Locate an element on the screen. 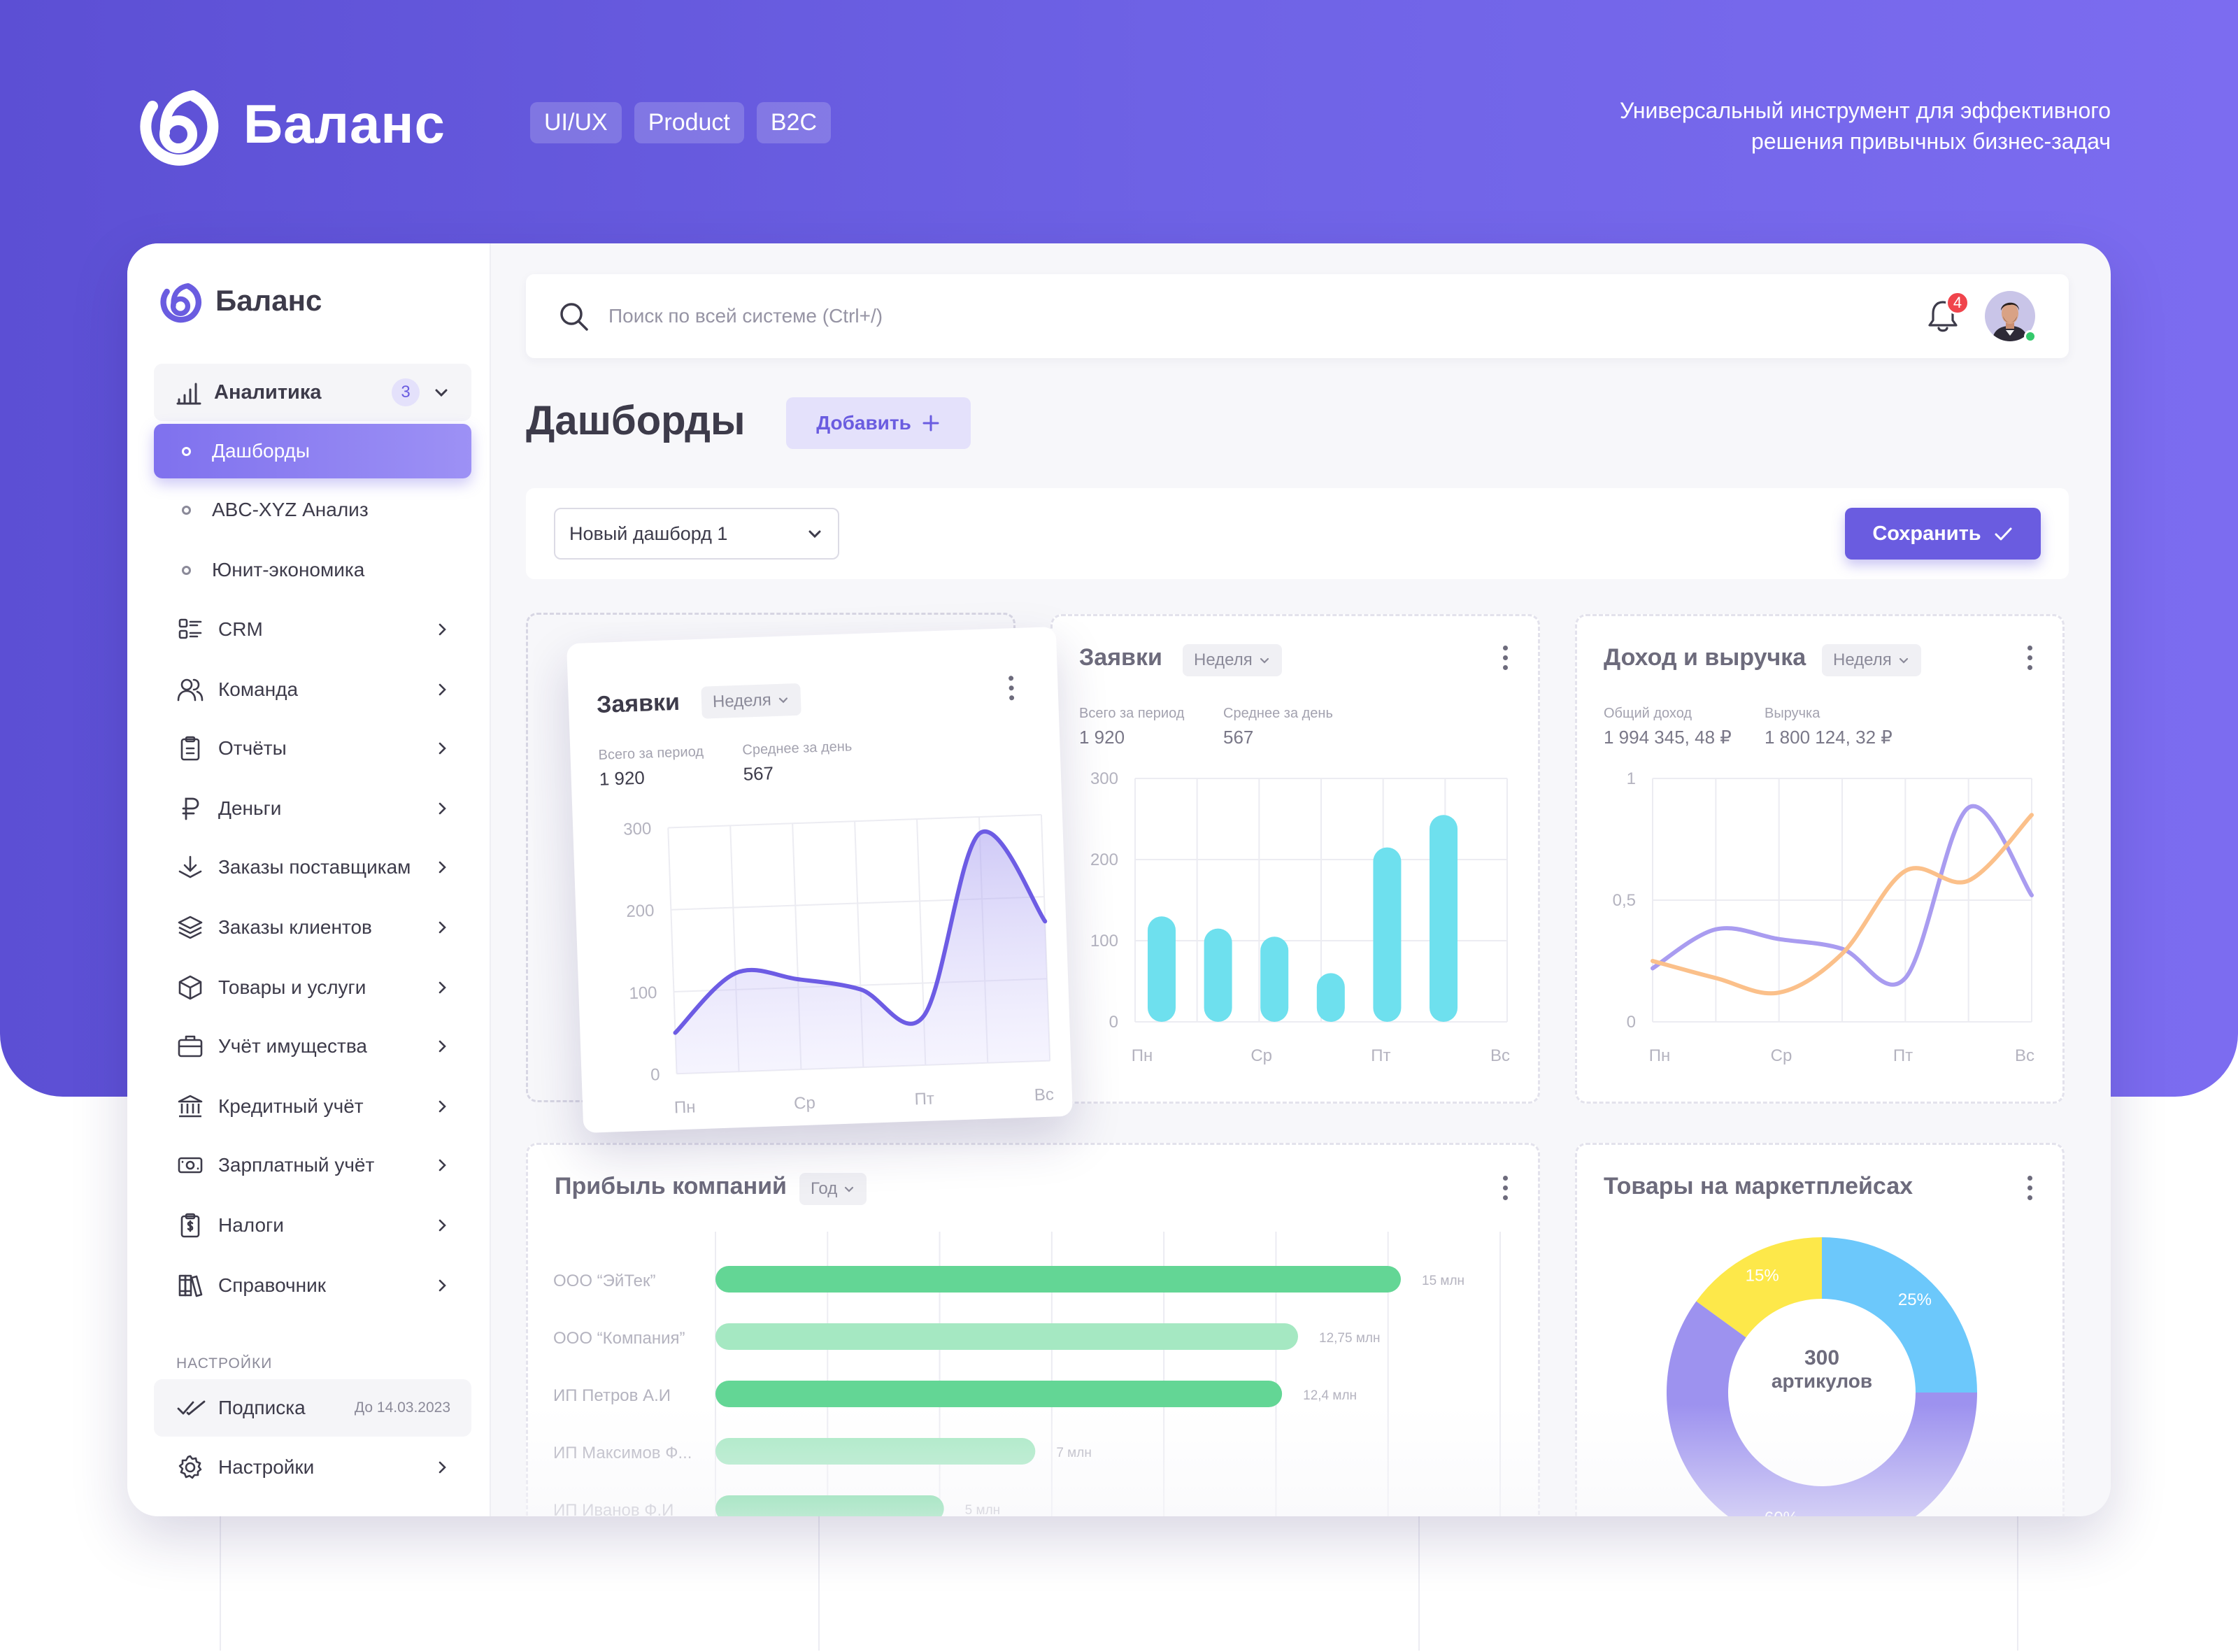 Image resolution: width=2238 pixels, height=1652 pixels. top-bar: 4 is located at coordinates (1297, 316).